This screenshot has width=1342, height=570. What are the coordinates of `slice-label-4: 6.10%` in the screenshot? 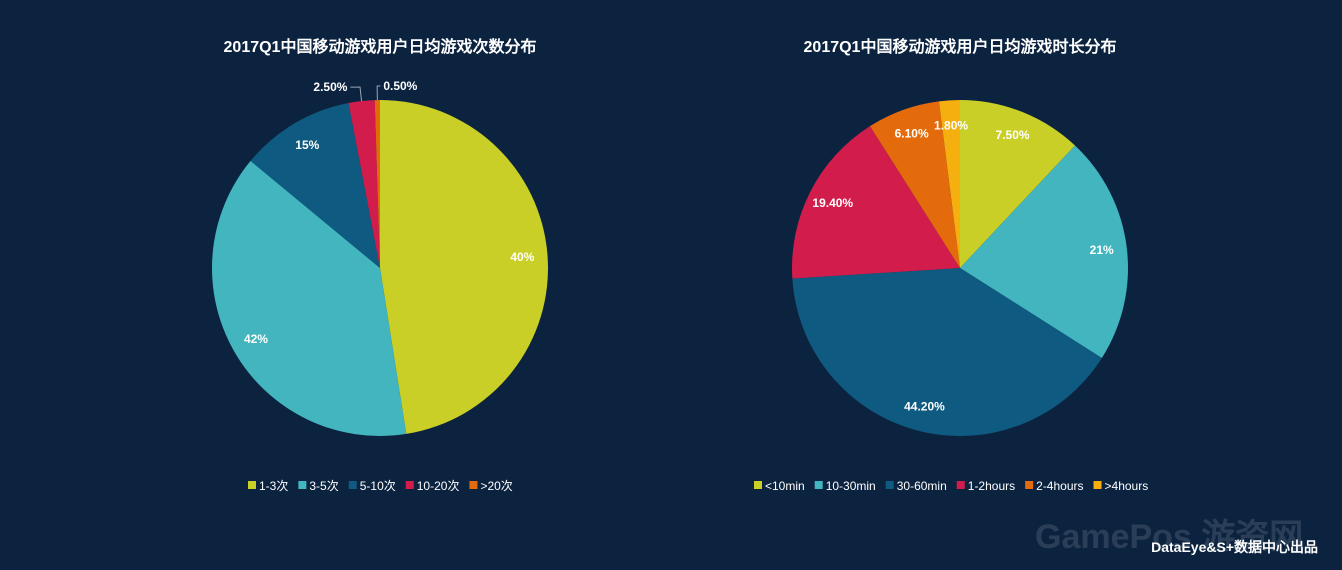 It's located at (912, 134).